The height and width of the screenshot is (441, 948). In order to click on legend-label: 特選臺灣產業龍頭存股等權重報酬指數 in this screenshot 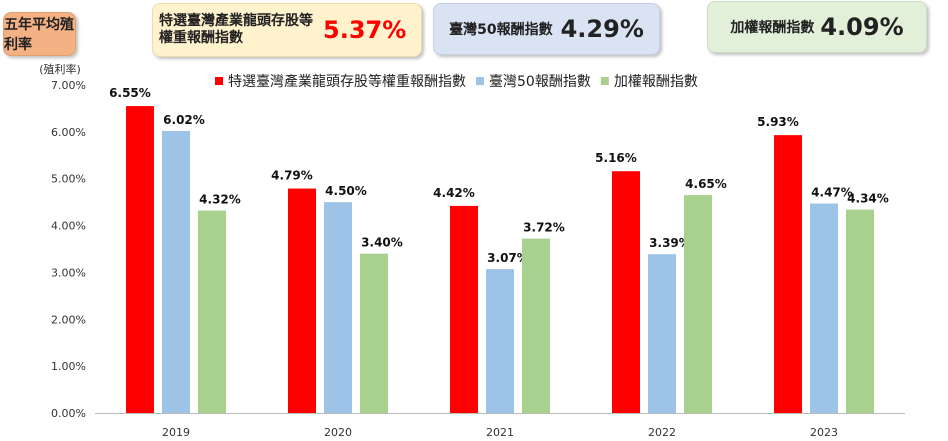, I will do `click(347, 81)`.